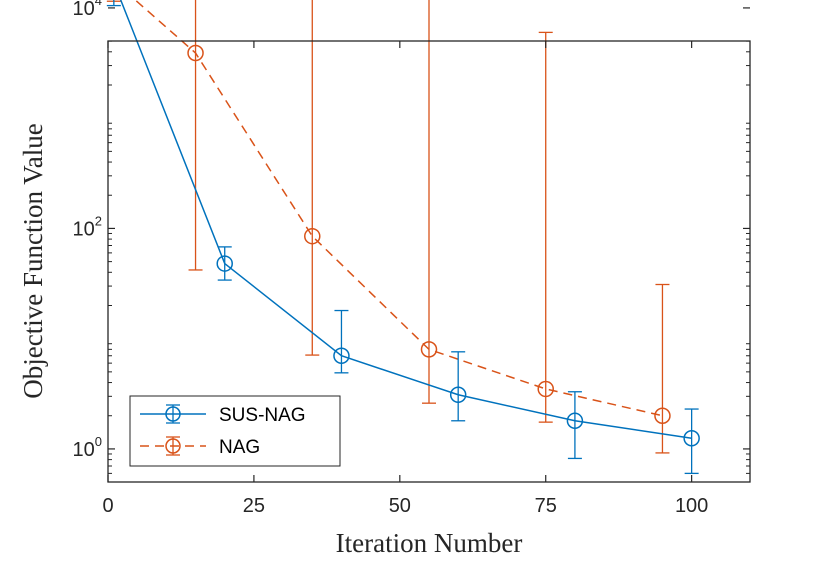  Describe the element at coordinates (429, 543) in the screenshot. I see `x-axis-title: Iteration Number` at that location.